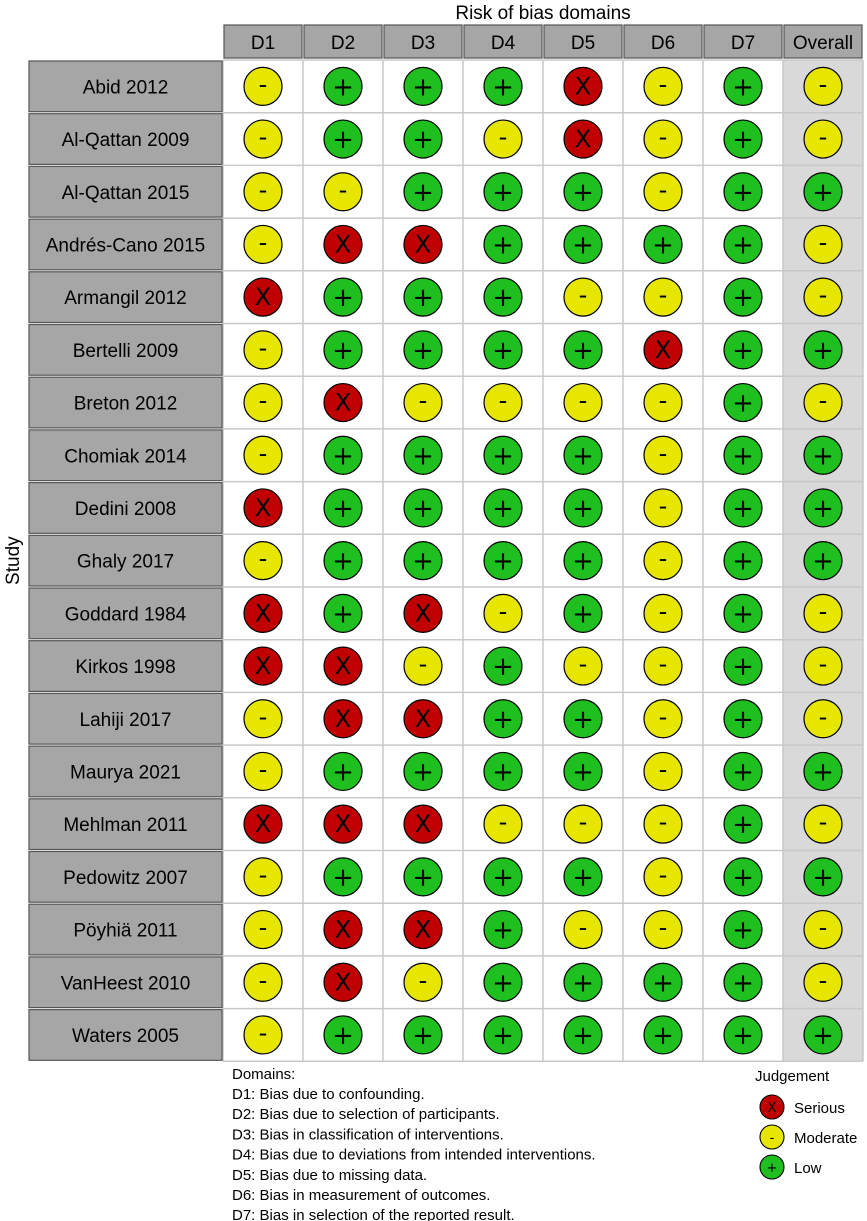 The height and width of the screenshot is (1221, 867). What do you see at coordinates (772, 1108) in the screenshot?
I see `legend-symbol: X` at bounding box center [772, 1108].